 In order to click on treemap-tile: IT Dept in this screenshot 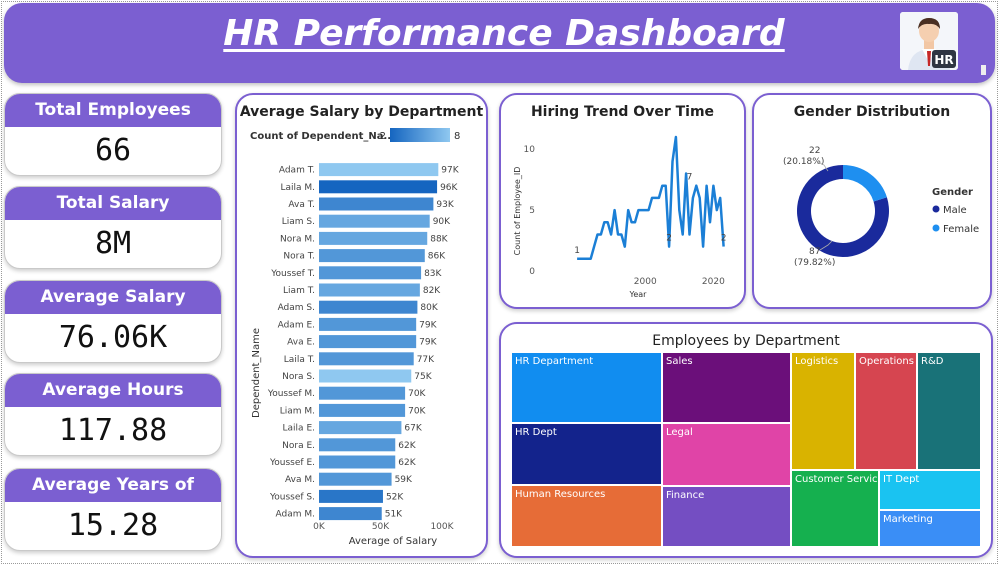, I will do `click(930, 490)`.